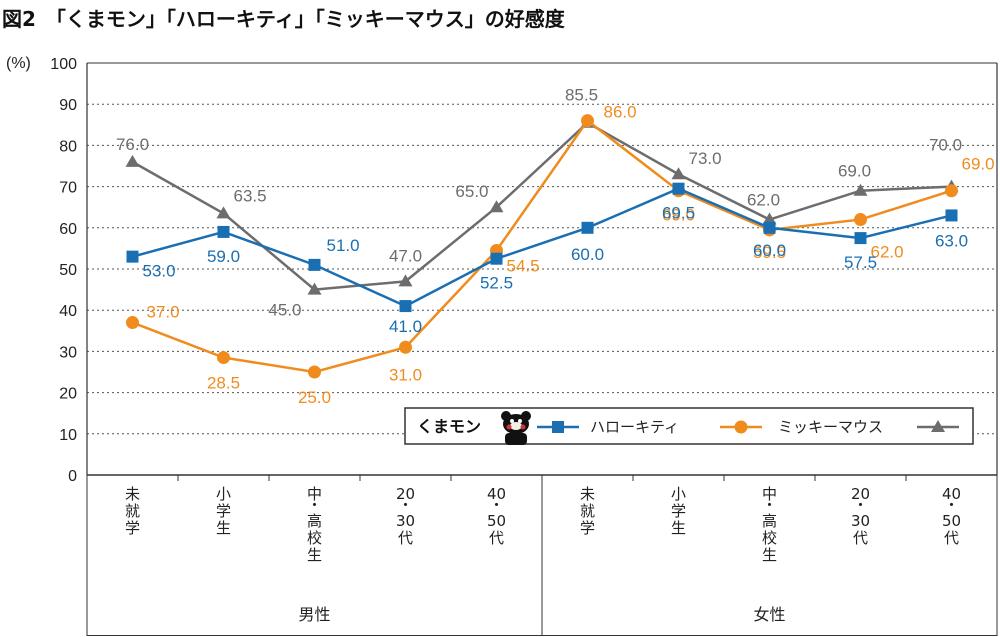  I want to click on category-label-part: 小, so click(223, 494).